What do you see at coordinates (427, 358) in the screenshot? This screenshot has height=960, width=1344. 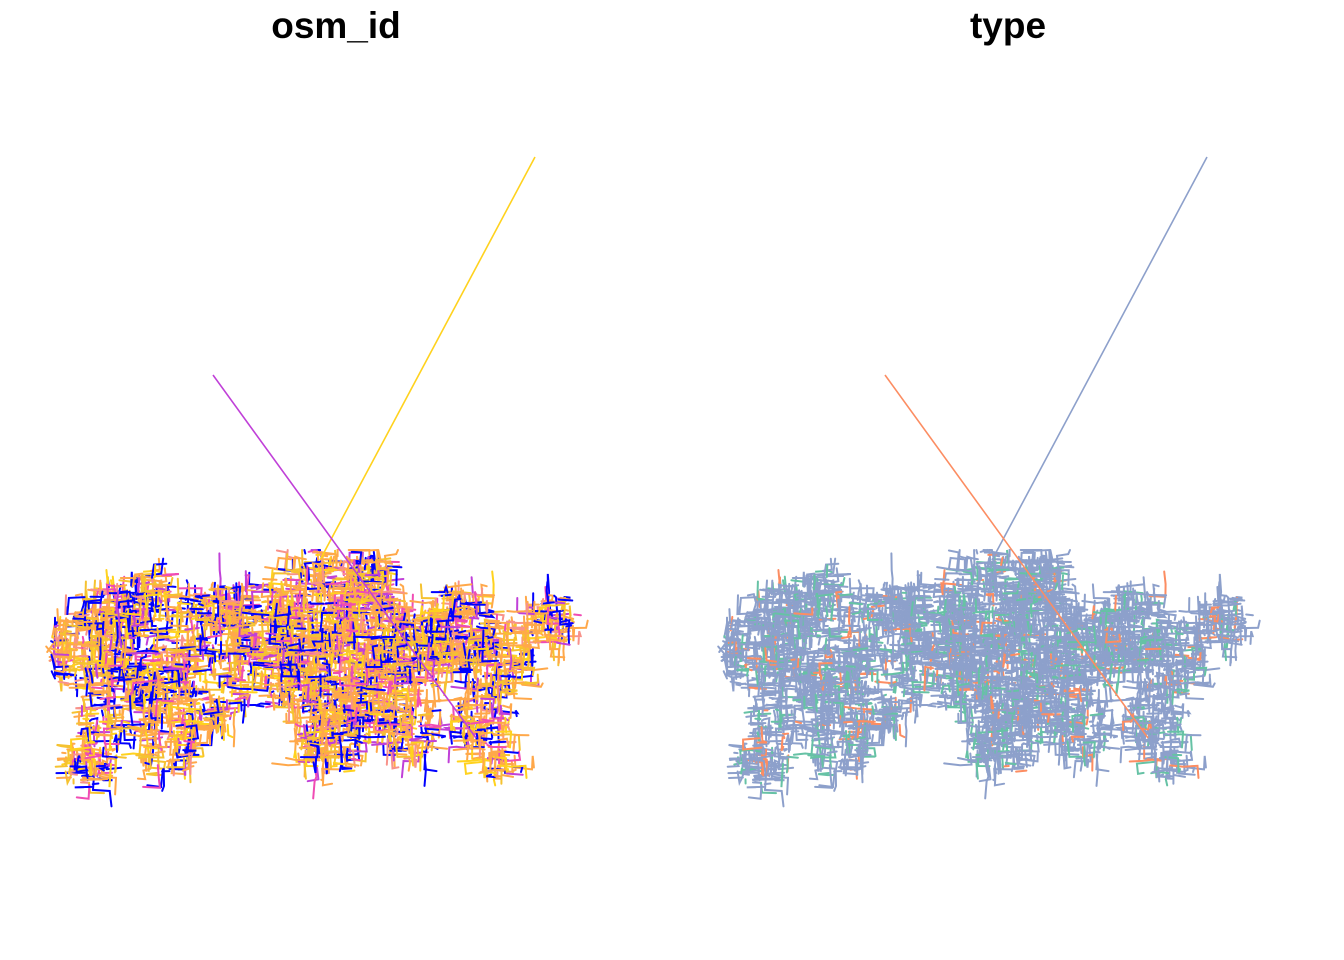 I see `long-road-line` at bounding box center [427, 358].